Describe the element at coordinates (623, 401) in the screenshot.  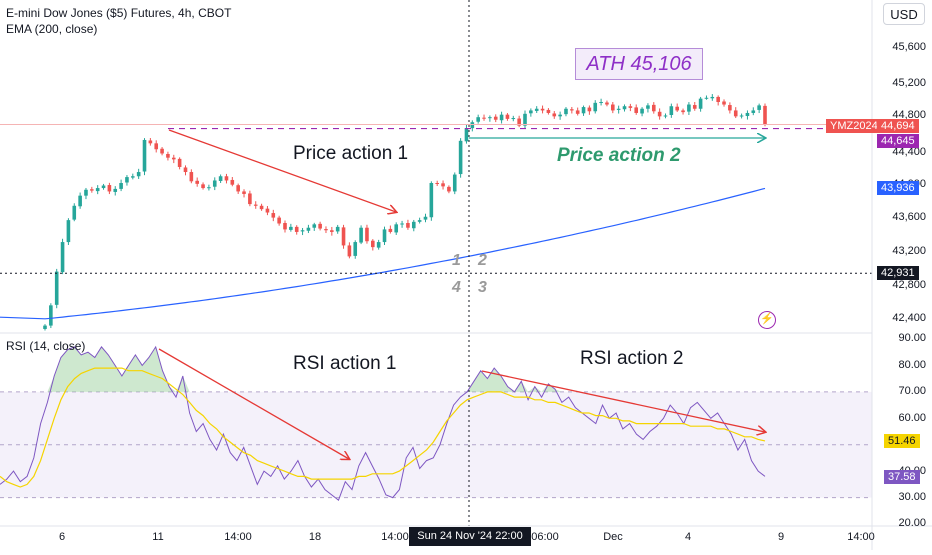
I see `rsi-action-2-arrow` at that location.